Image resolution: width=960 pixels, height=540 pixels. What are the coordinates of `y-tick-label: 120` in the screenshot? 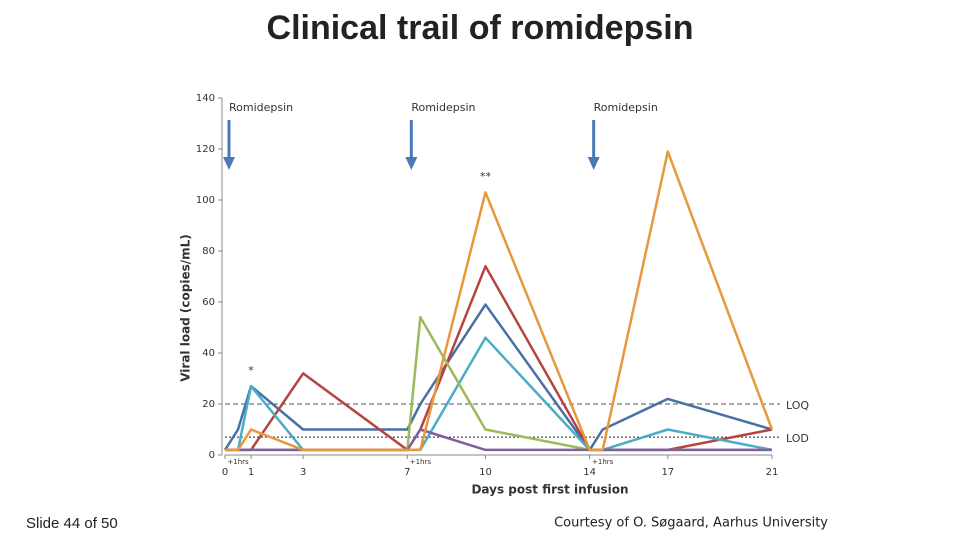 It's located at (205, 149).